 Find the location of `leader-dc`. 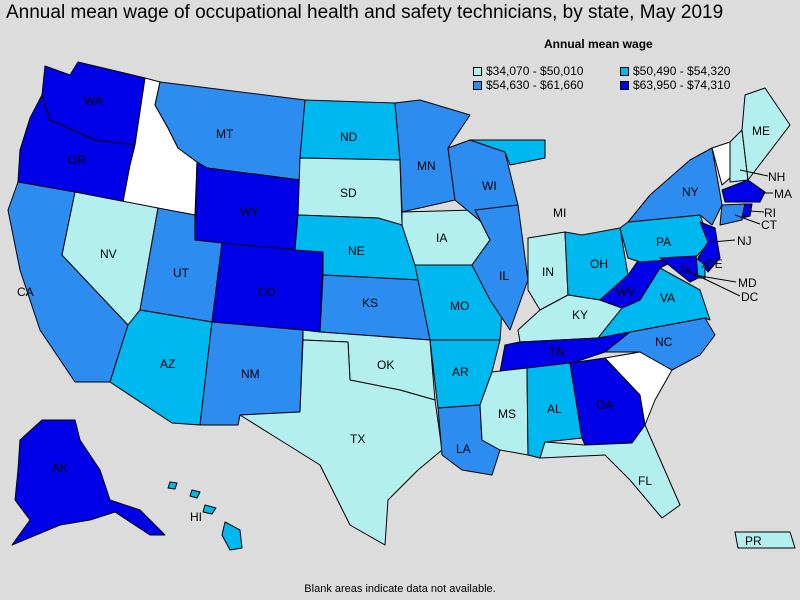

leader-dc is located at coordinates (713, 283).